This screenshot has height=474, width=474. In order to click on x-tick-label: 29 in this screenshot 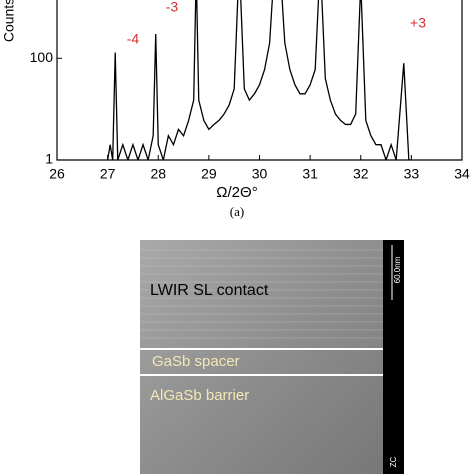, I will do `click(209, 174)`.